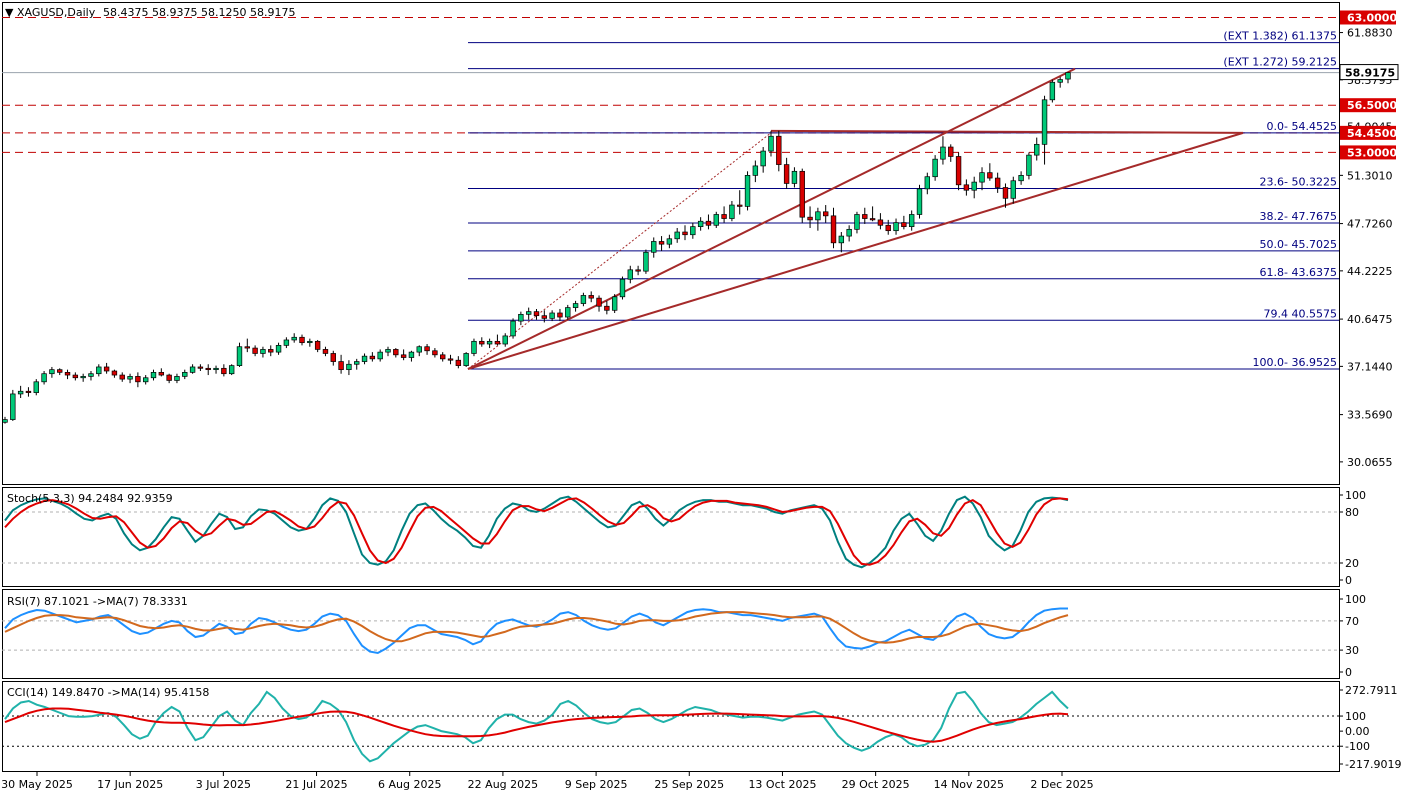 This screenshot has width=1404, height=796. What do you see at coordinates (1061, 784) in the screenshot?
I see `time-tick-label: 2 Dec 2025` at bounding box center [1061, 784].